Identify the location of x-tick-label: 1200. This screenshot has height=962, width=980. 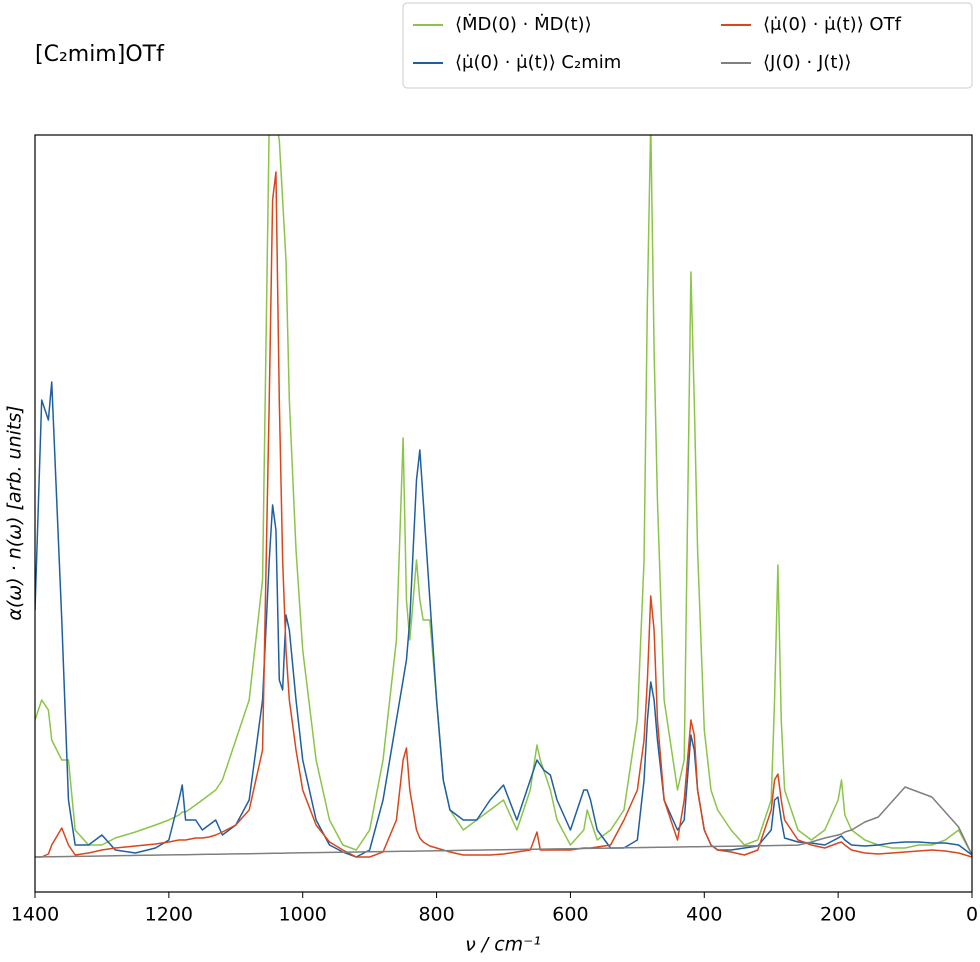
(169, 915).